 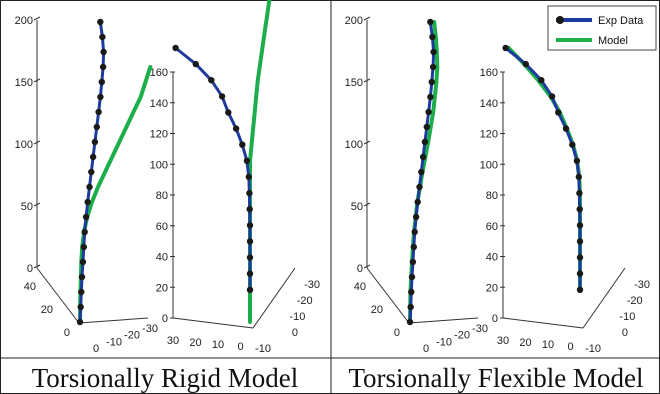 What do you see at coordinates (627, 317) in the screenshot?
I see `panel1-front-width-tick-label: -10` at bounding box center [627, 317].